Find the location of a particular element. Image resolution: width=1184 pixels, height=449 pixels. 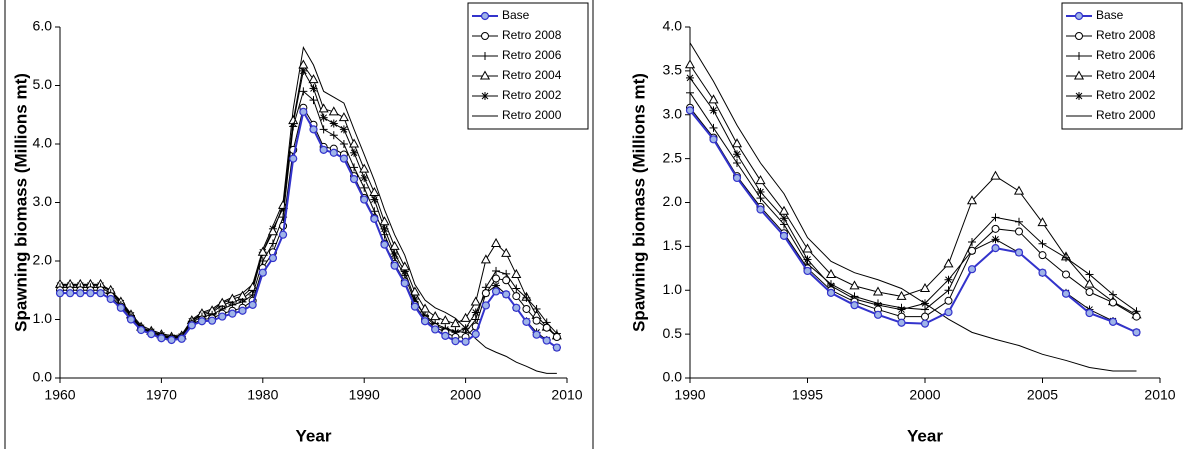

x-tick-label: 2005 is located at coordinates (1042, 395).